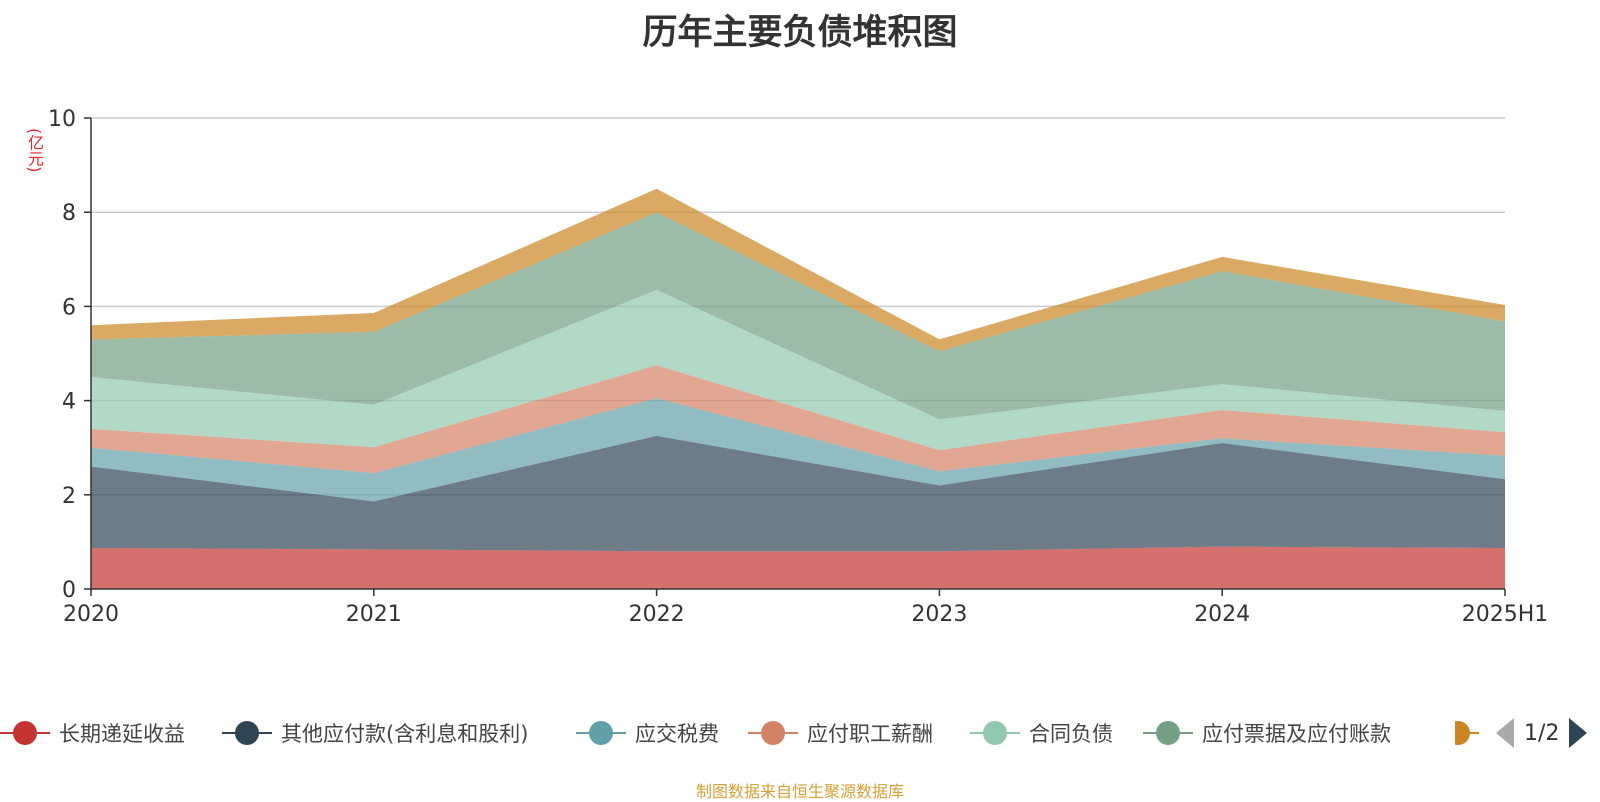 This screenshot has height=802, width=1600. Describe the element at coordinates (91, 614) in the screenshot. I see `x-tick-label: 2020` at that location.